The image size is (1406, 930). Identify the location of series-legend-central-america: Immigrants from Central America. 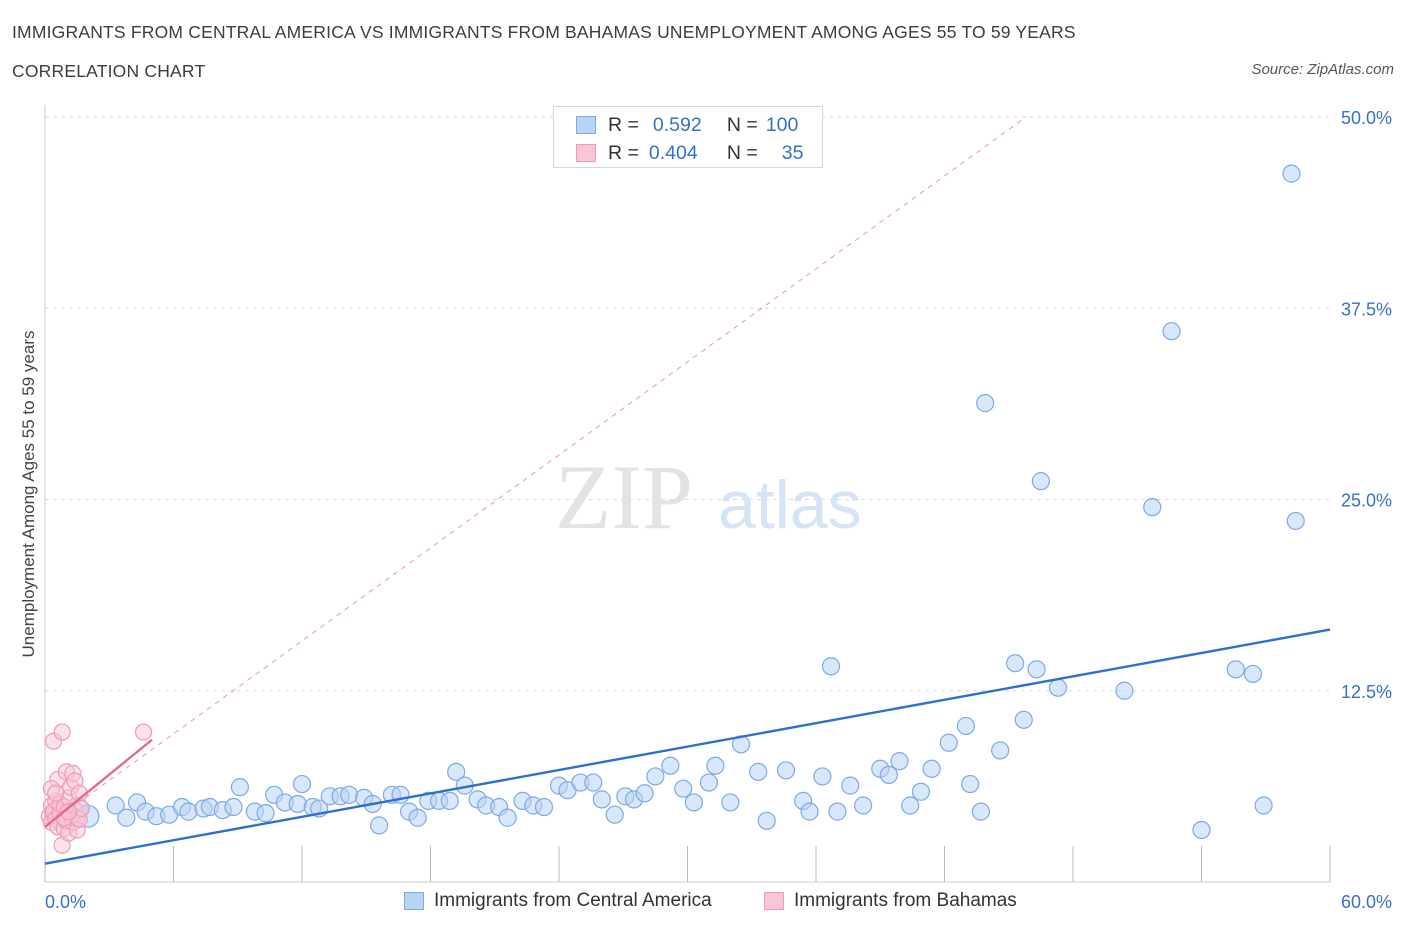
(558, 901).